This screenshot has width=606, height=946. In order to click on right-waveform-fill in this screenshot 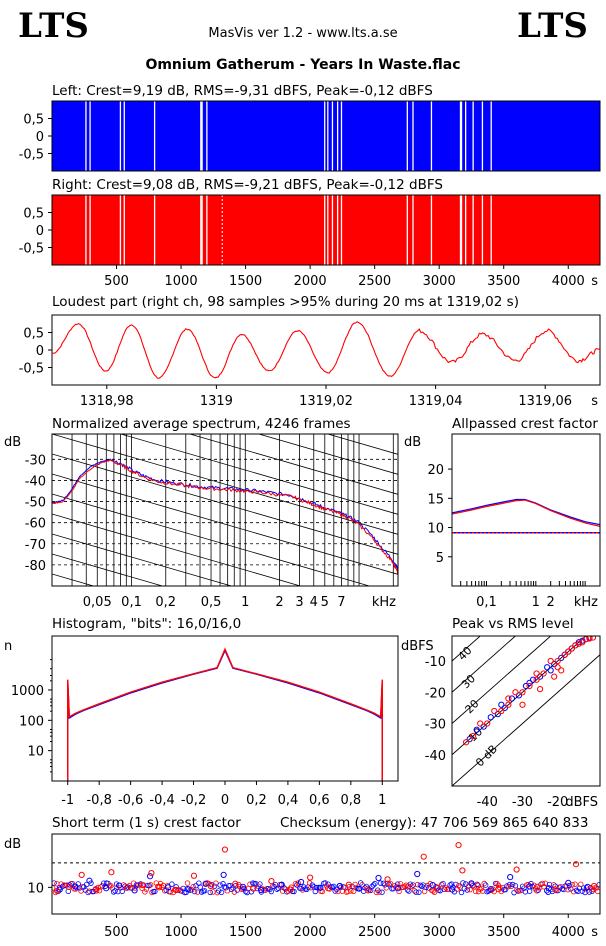, I will do `click(326, 230)`.